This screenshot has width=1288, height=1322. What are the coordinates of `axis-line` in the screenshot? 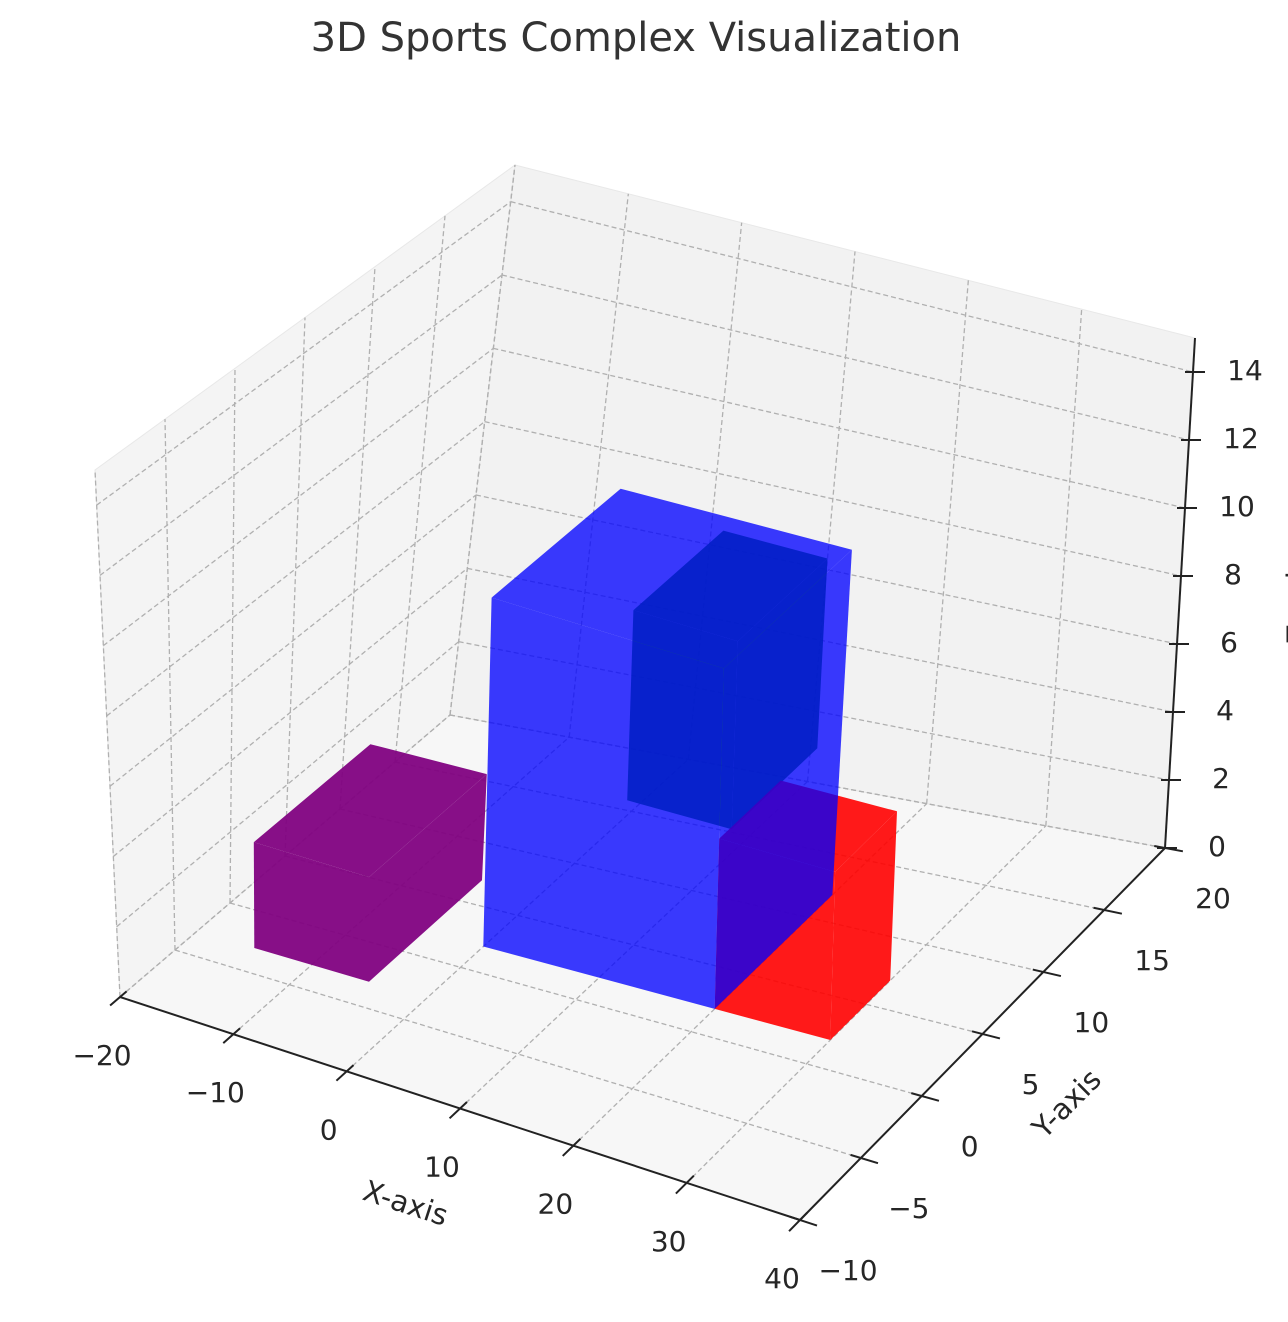 It's located at (1180, 593).